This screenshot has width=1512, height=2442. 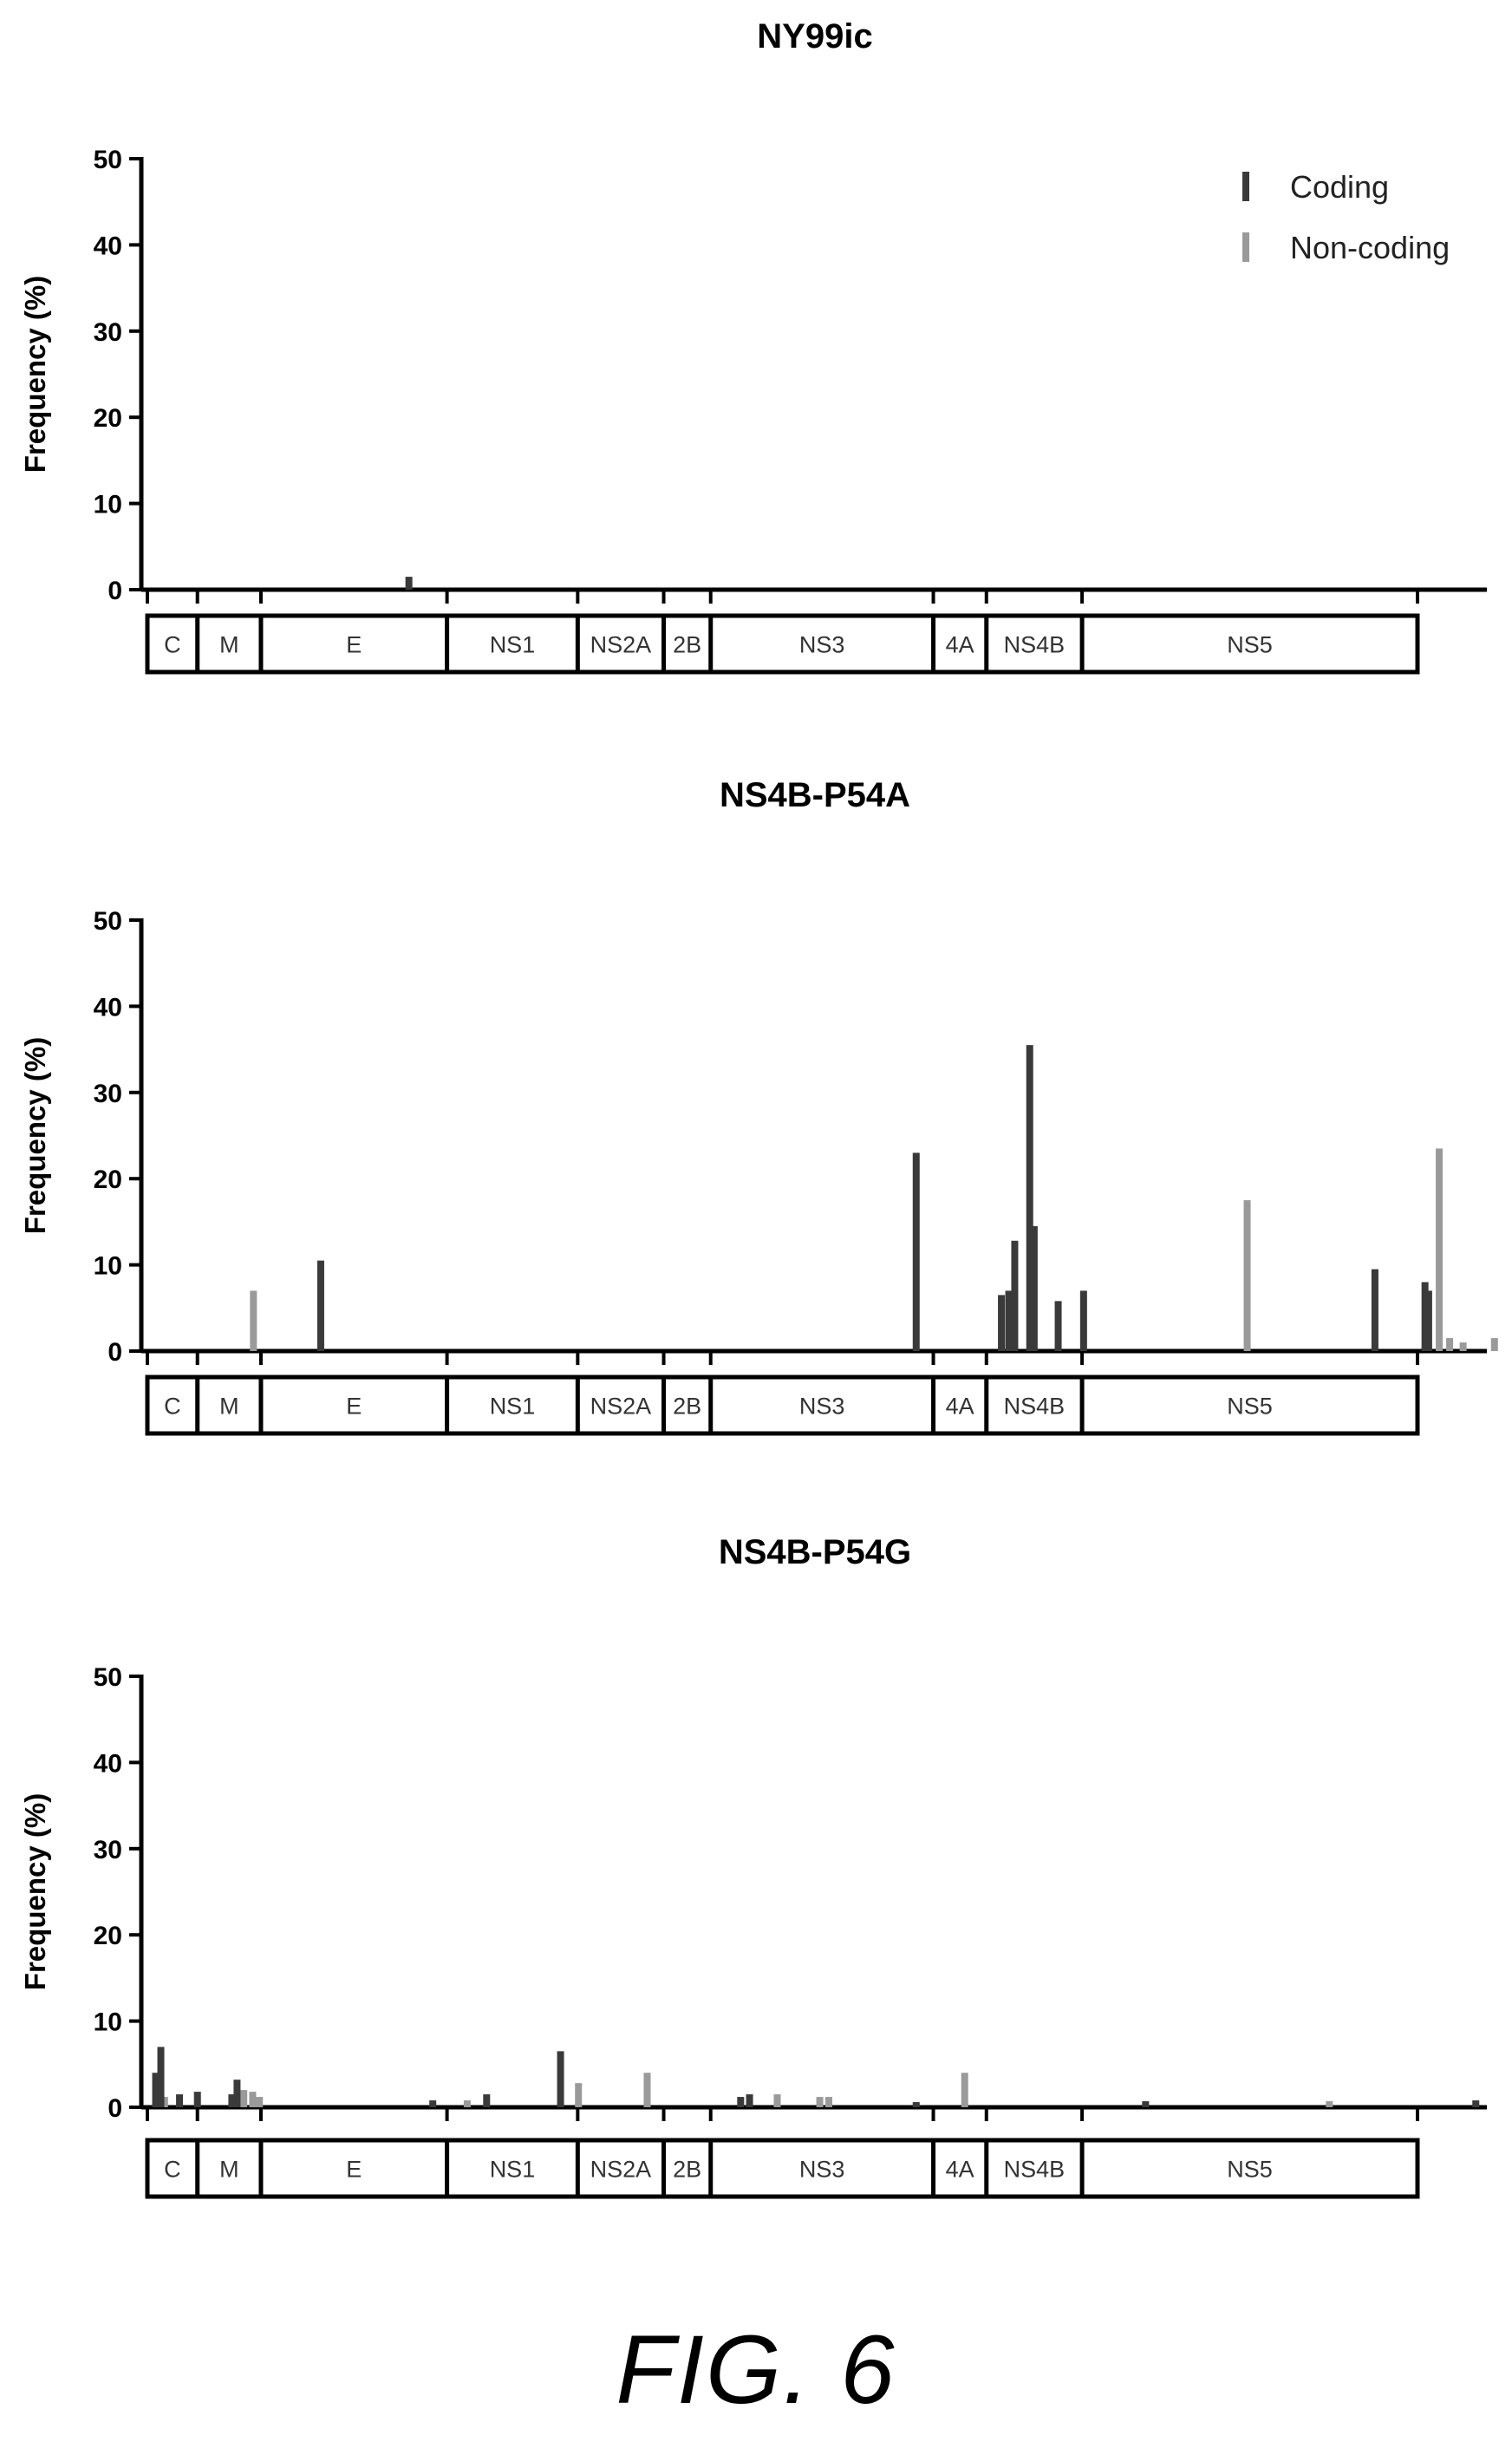 What do you see at coordinates (815, 795) in the screenshot?
I see `chart-title: NS4B-P54A` at bounding box center [815, 795].